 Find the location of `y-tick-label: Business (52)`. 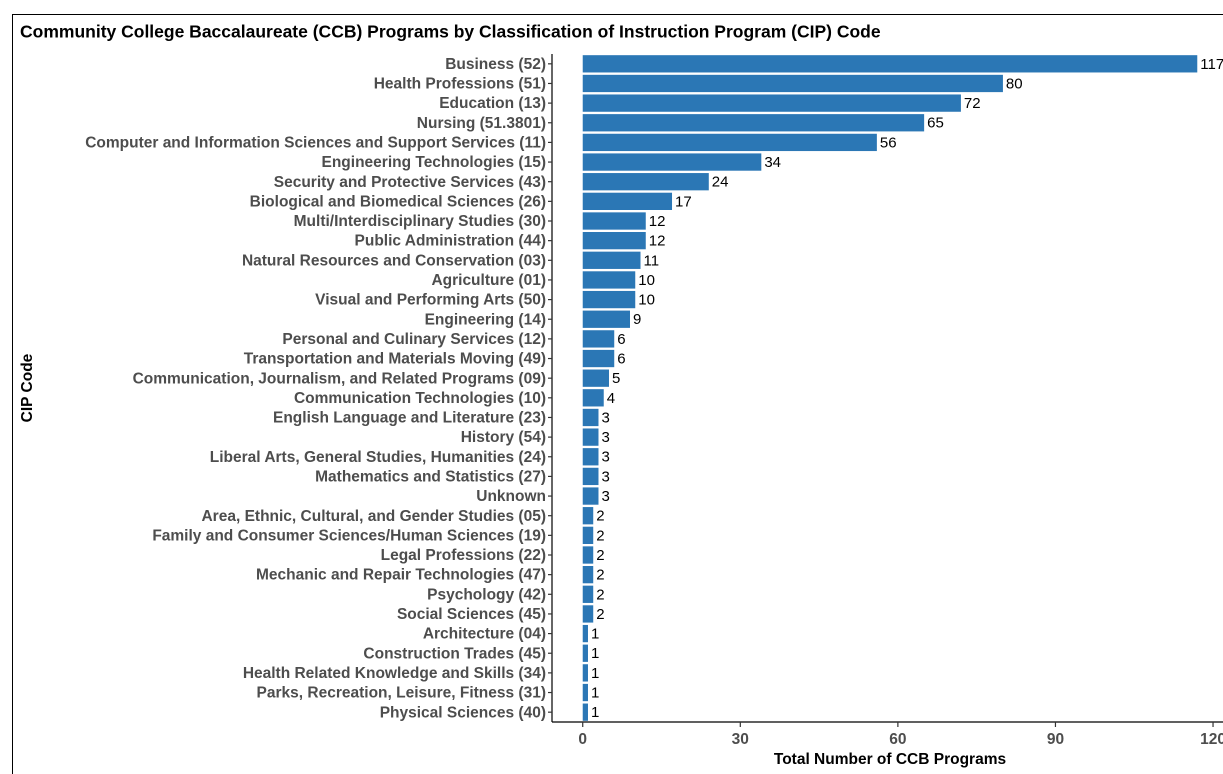

y-tick-label: Business (52) is located at coordinates (495, 64).